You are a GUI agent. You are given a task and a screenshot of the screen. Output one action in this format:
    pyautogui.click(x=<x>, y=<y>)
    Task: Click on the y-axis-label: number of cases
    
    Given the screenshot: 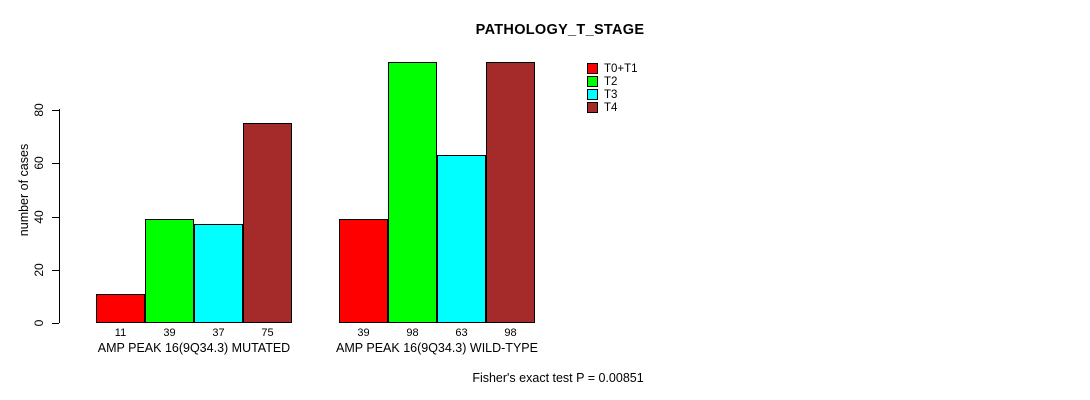 What is the action you would take?
    pyautogui.click(x=24, y=190)
    